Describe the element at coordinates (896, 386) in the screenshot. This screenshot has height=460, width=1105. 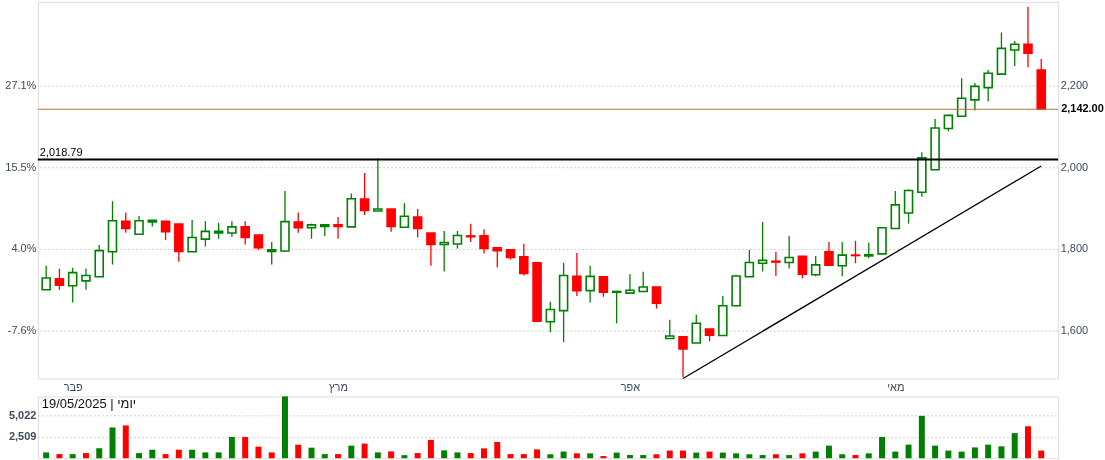
I see `x-tick-label: מאי` at that location.